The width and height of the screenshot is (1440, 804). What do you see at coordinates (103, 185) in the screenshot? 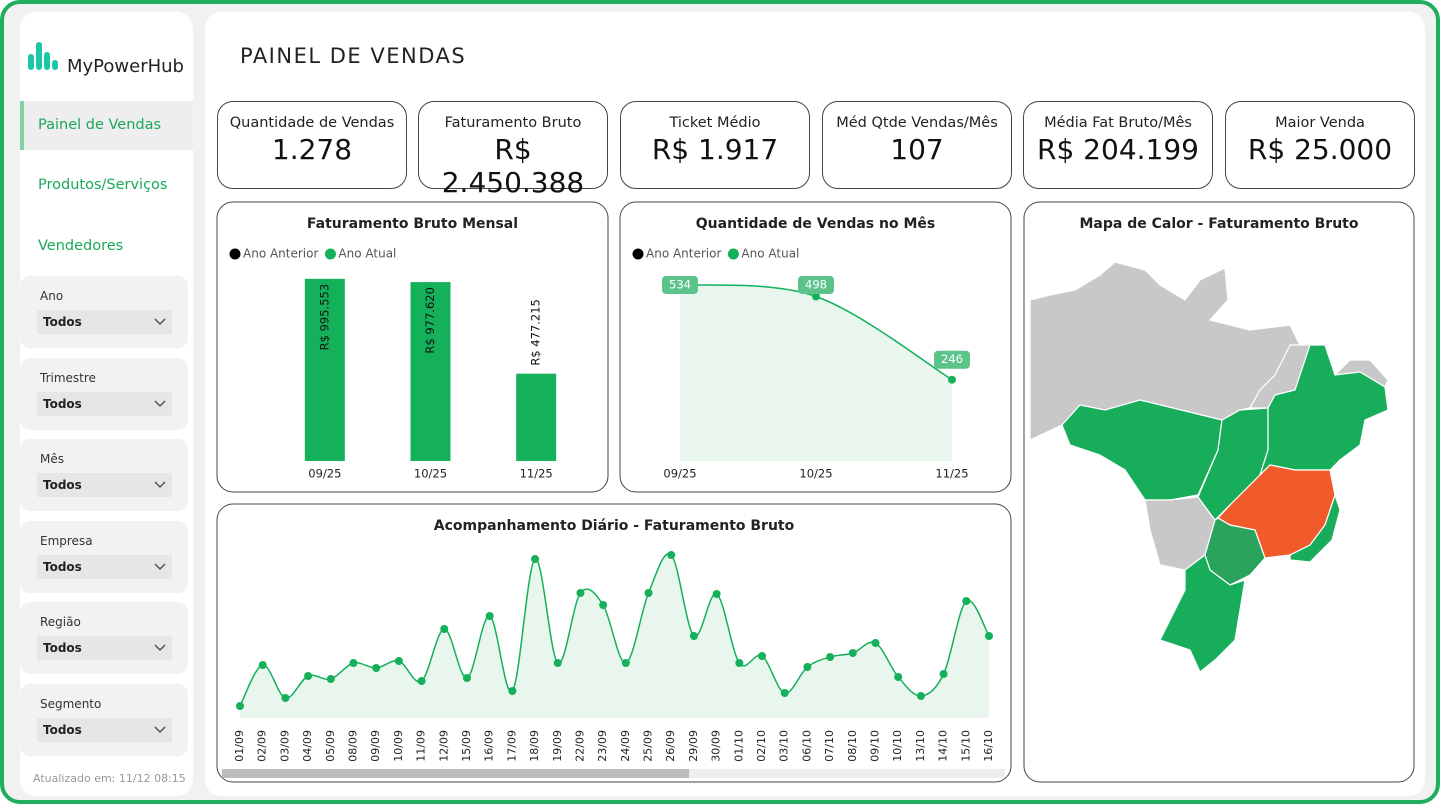
I see `nav-item: Produtos/Serviços` at bounding box center [103, 185].